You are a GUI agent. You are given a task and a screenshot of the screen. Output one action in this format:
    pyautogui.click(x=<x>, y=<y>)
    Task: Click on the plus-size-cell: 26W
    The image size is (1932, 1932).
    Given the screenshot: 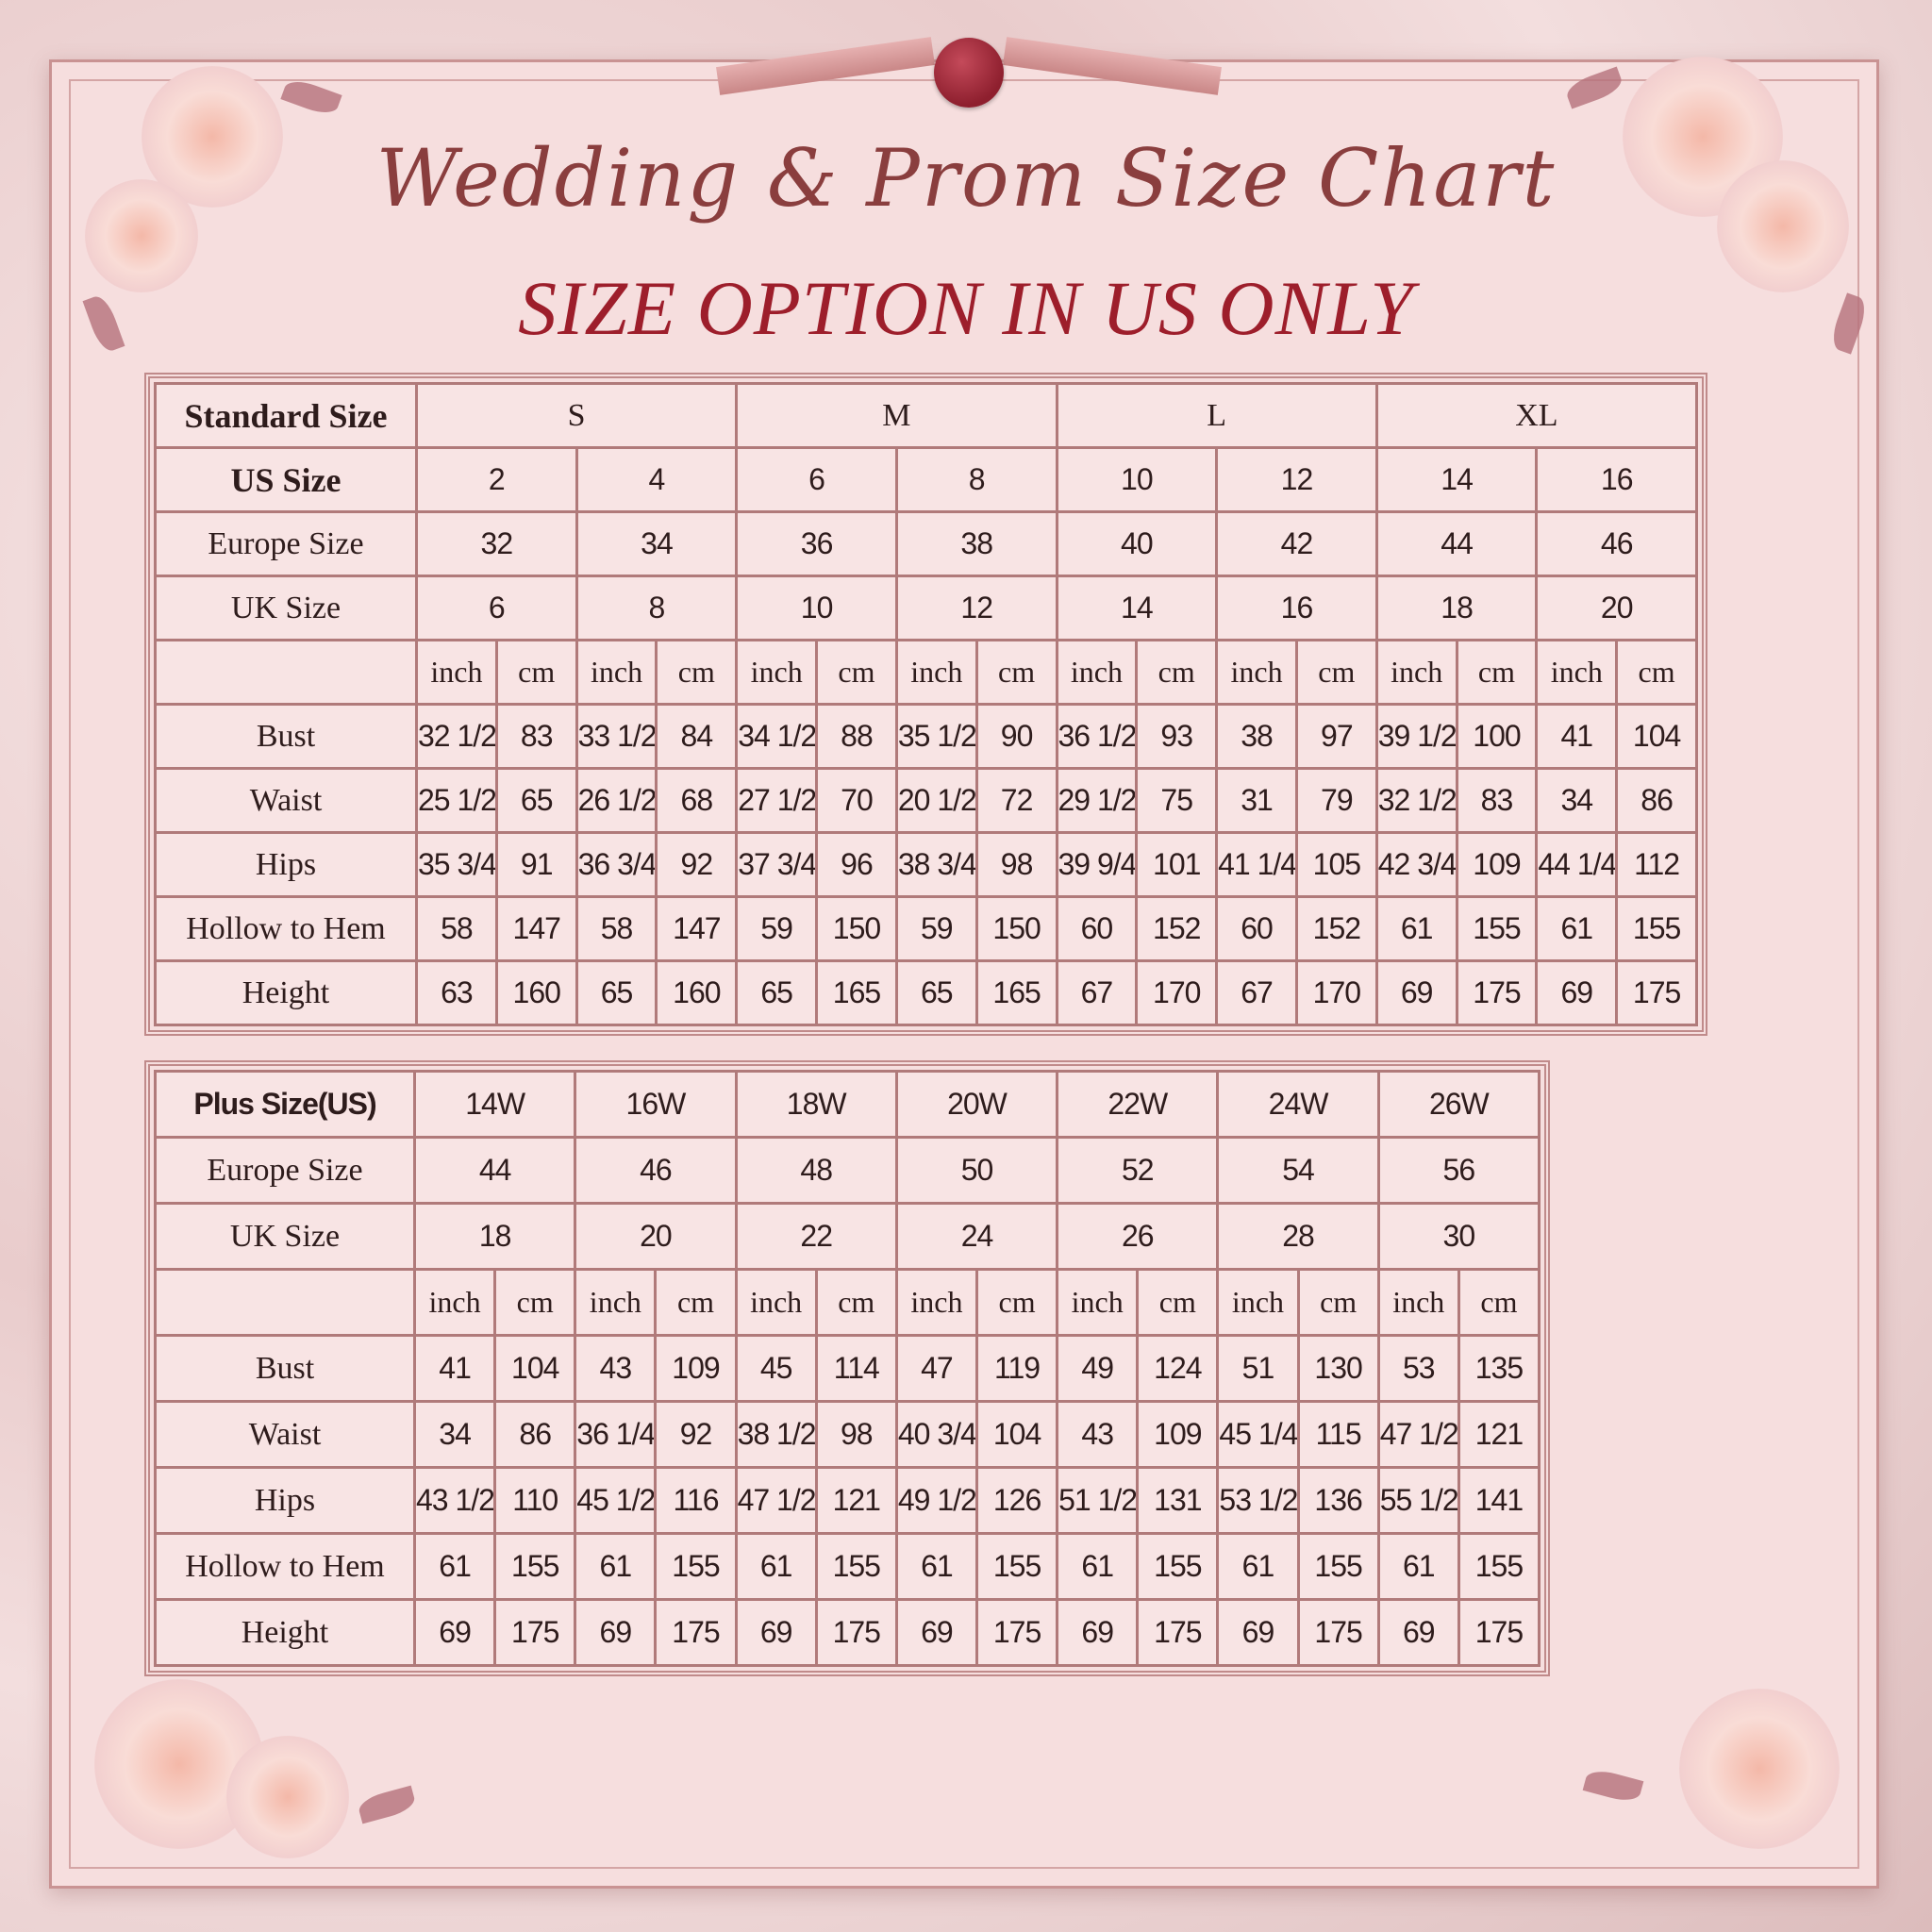 What is the action you would take?
    pyautogui.click(x=1459, y=1104)
    